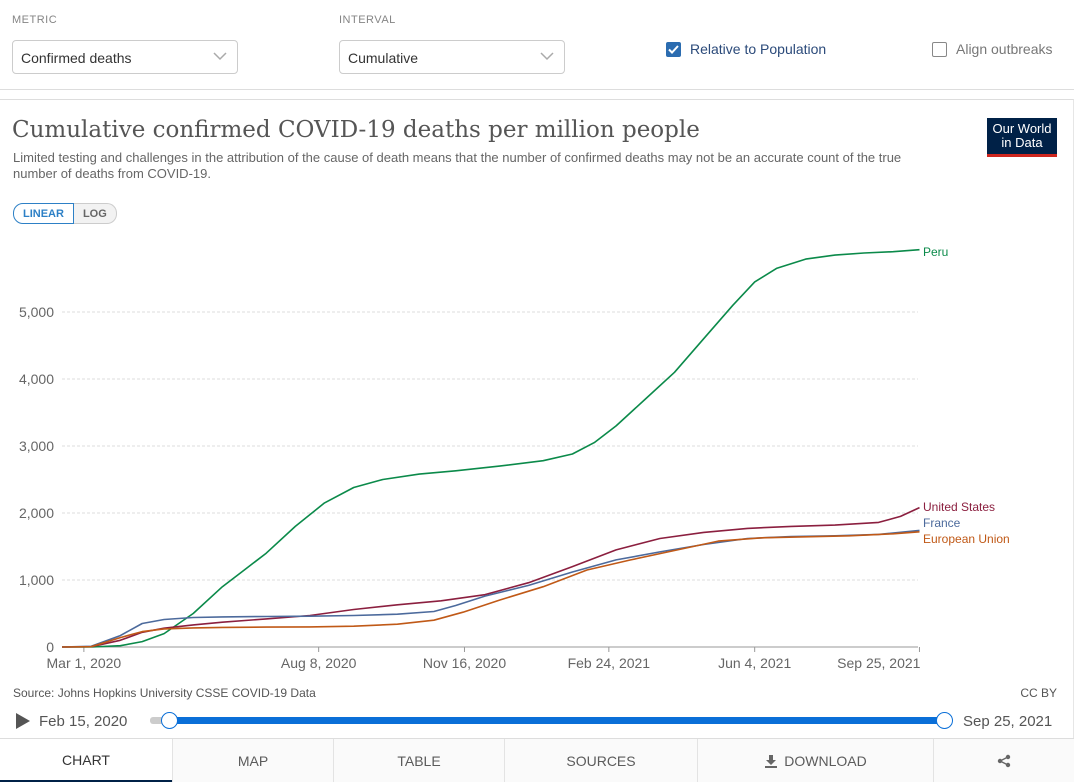  I want to click on logo-line-1: Our World, so click(1022, 128).